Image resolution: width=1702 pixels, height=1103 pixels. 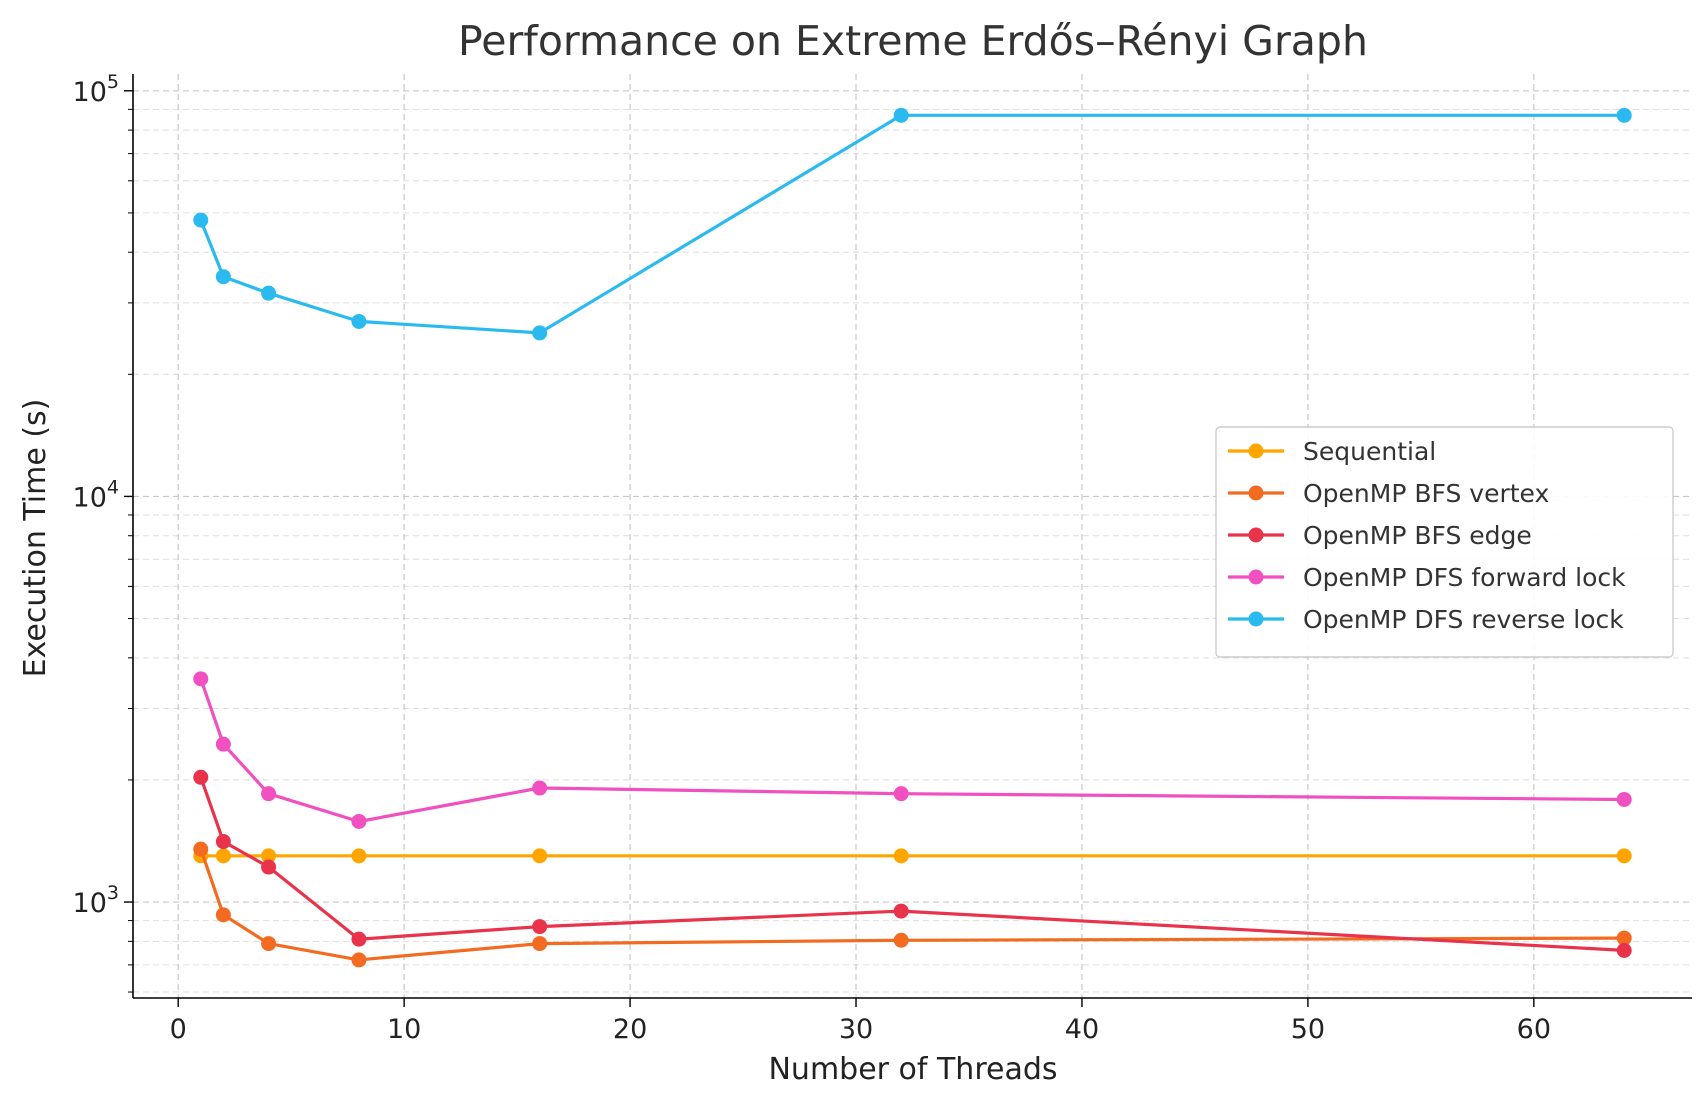 I want to click on y-tick-label: 10⁵, so click(x=96, y=89).